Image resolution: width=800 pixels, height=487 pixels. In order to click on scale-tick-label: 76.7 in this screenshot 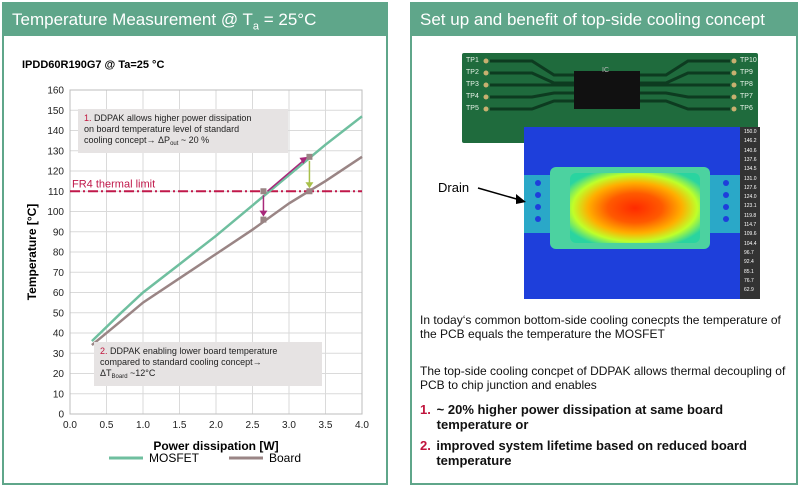, I will do `click(749, 280)`.